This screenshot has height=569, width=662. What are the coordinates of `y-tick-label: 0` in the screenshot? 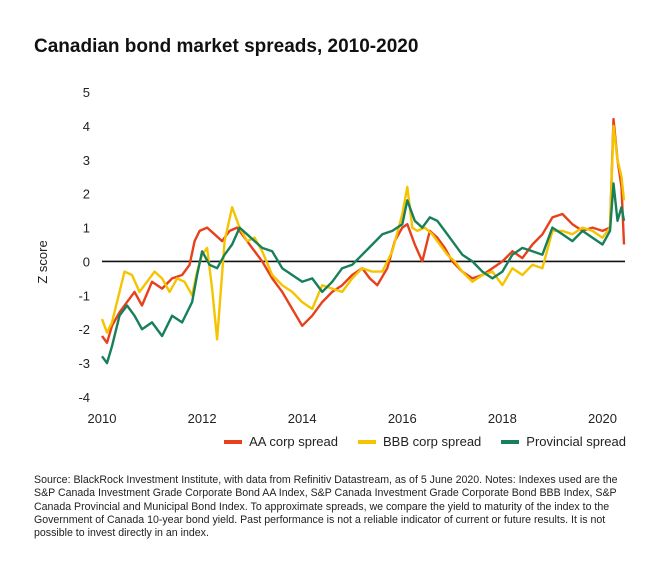 It's located at (86, 261).